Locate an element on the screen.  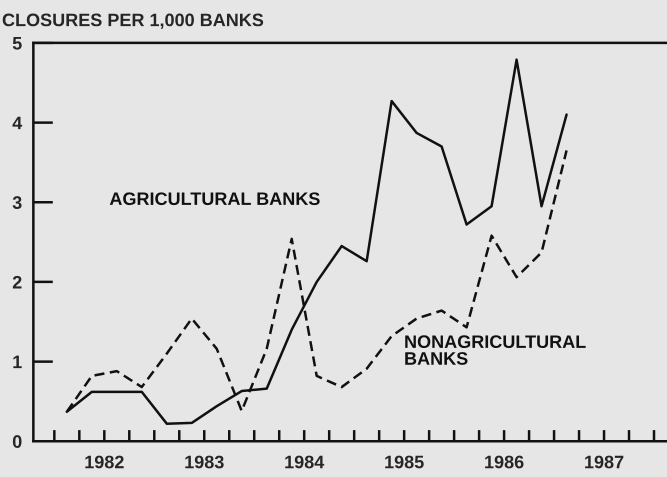
chart-title: CLOSURES PER 1,000 BANKS is located at coordinates (133, 21).